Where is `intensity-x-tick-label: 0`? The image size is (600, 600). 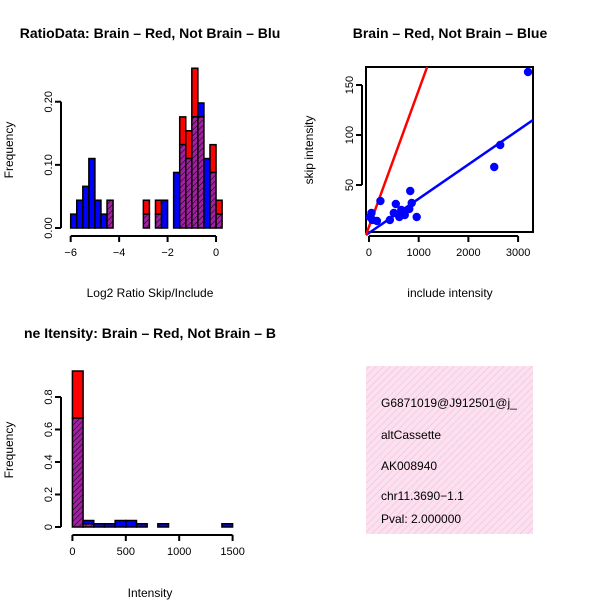 intensity-x-tick-label: 0 is located at coordinates (72, 552).